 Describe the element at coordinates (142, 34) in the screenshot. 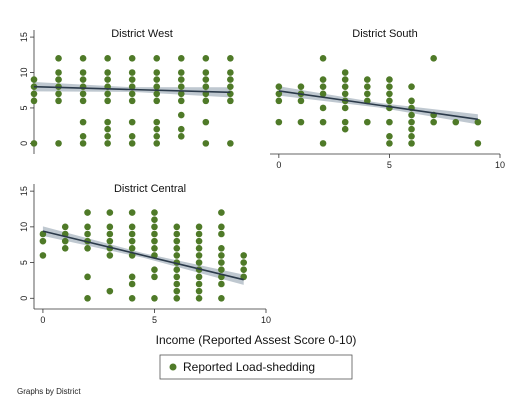

I see `panel-title: District West` at that location.